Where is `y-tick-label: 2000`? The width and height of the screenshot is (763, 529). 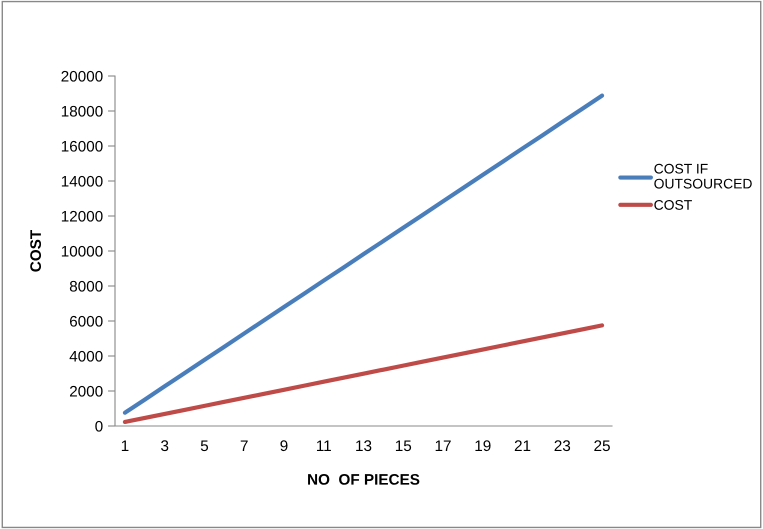 y-tick-label: 2000 is located at coordinates (86, 391).